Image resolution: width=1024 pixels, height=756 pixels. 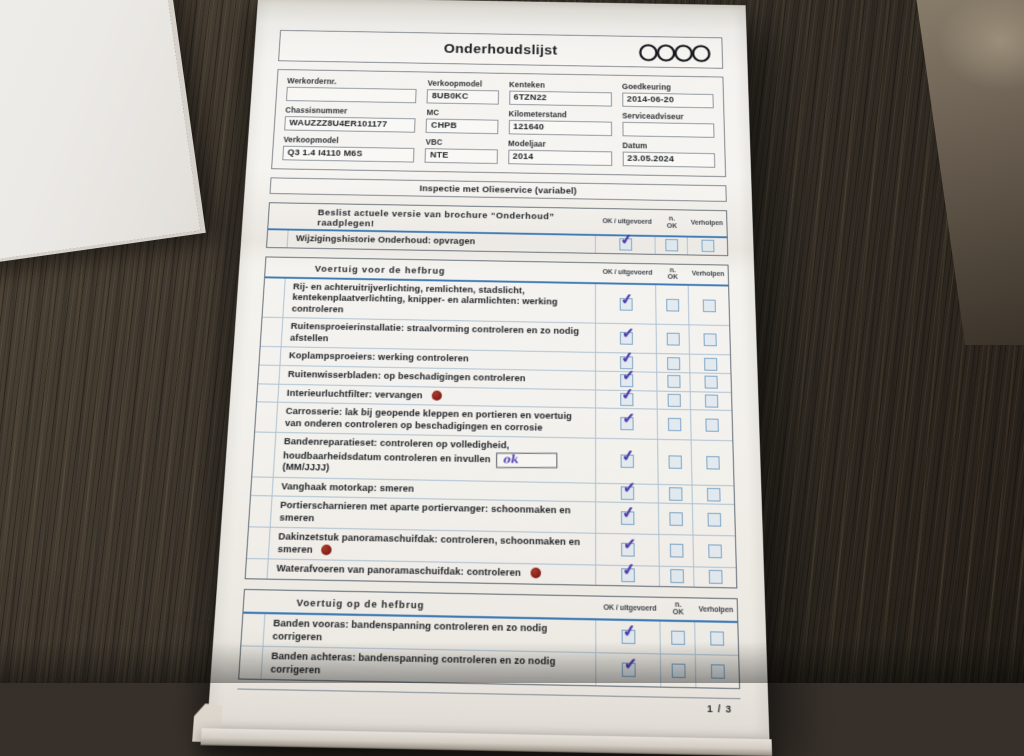 What do you see at coordinates (667, 87) in the screenshot?
I see `form-field-label: Goedkeuring` at bounding box center [667, 87].